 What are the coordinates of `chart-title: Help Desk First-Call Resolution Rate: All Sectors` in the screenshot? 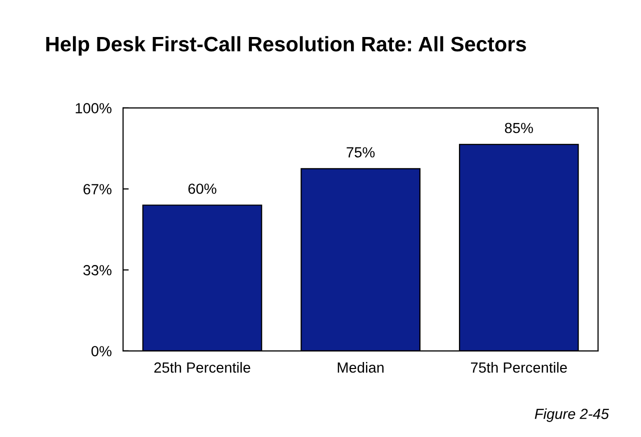 It's located at (286, 46).